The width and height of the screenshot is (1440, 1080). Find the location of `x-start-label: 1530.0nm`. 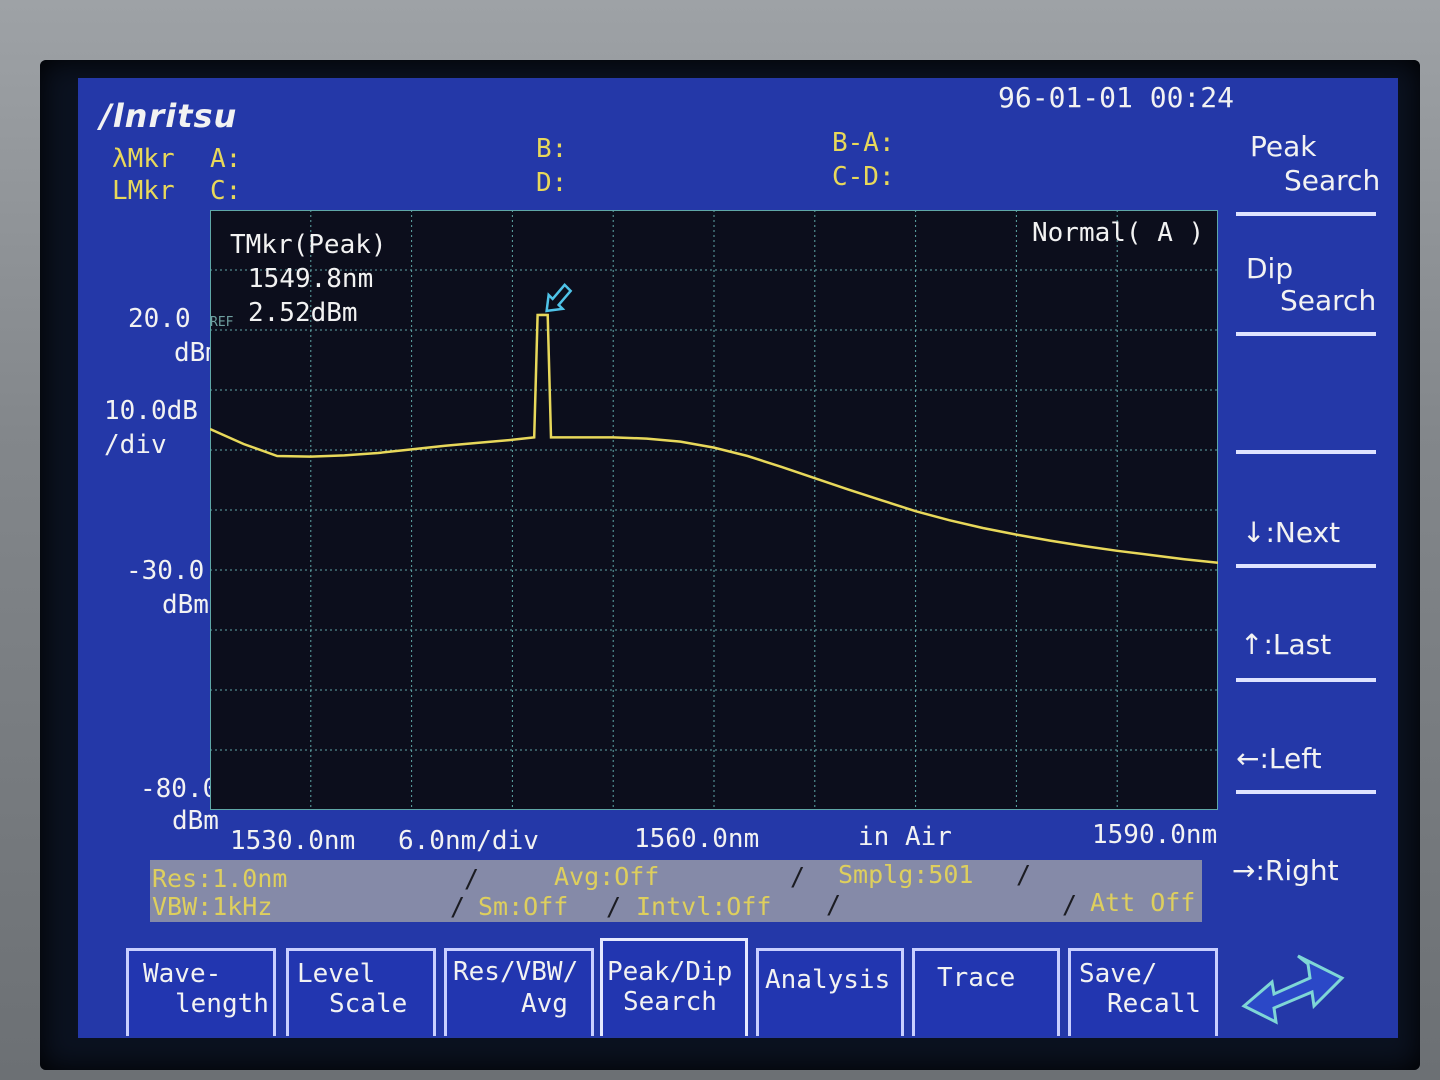

x-start-label: 1530.0nm is located at coordinates (293, 841).